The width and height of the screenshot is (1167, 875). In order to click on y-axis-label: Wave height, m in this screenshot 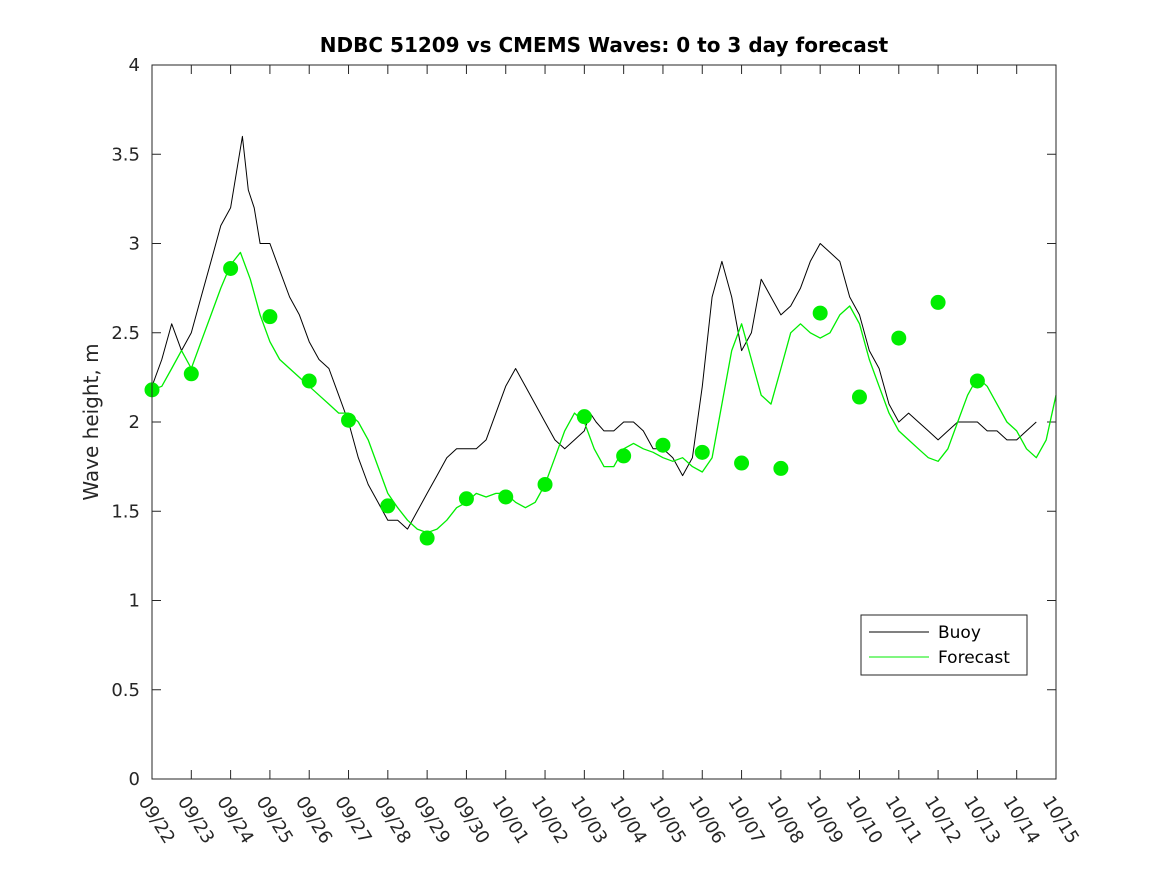, I will do `click(91, 421)`.